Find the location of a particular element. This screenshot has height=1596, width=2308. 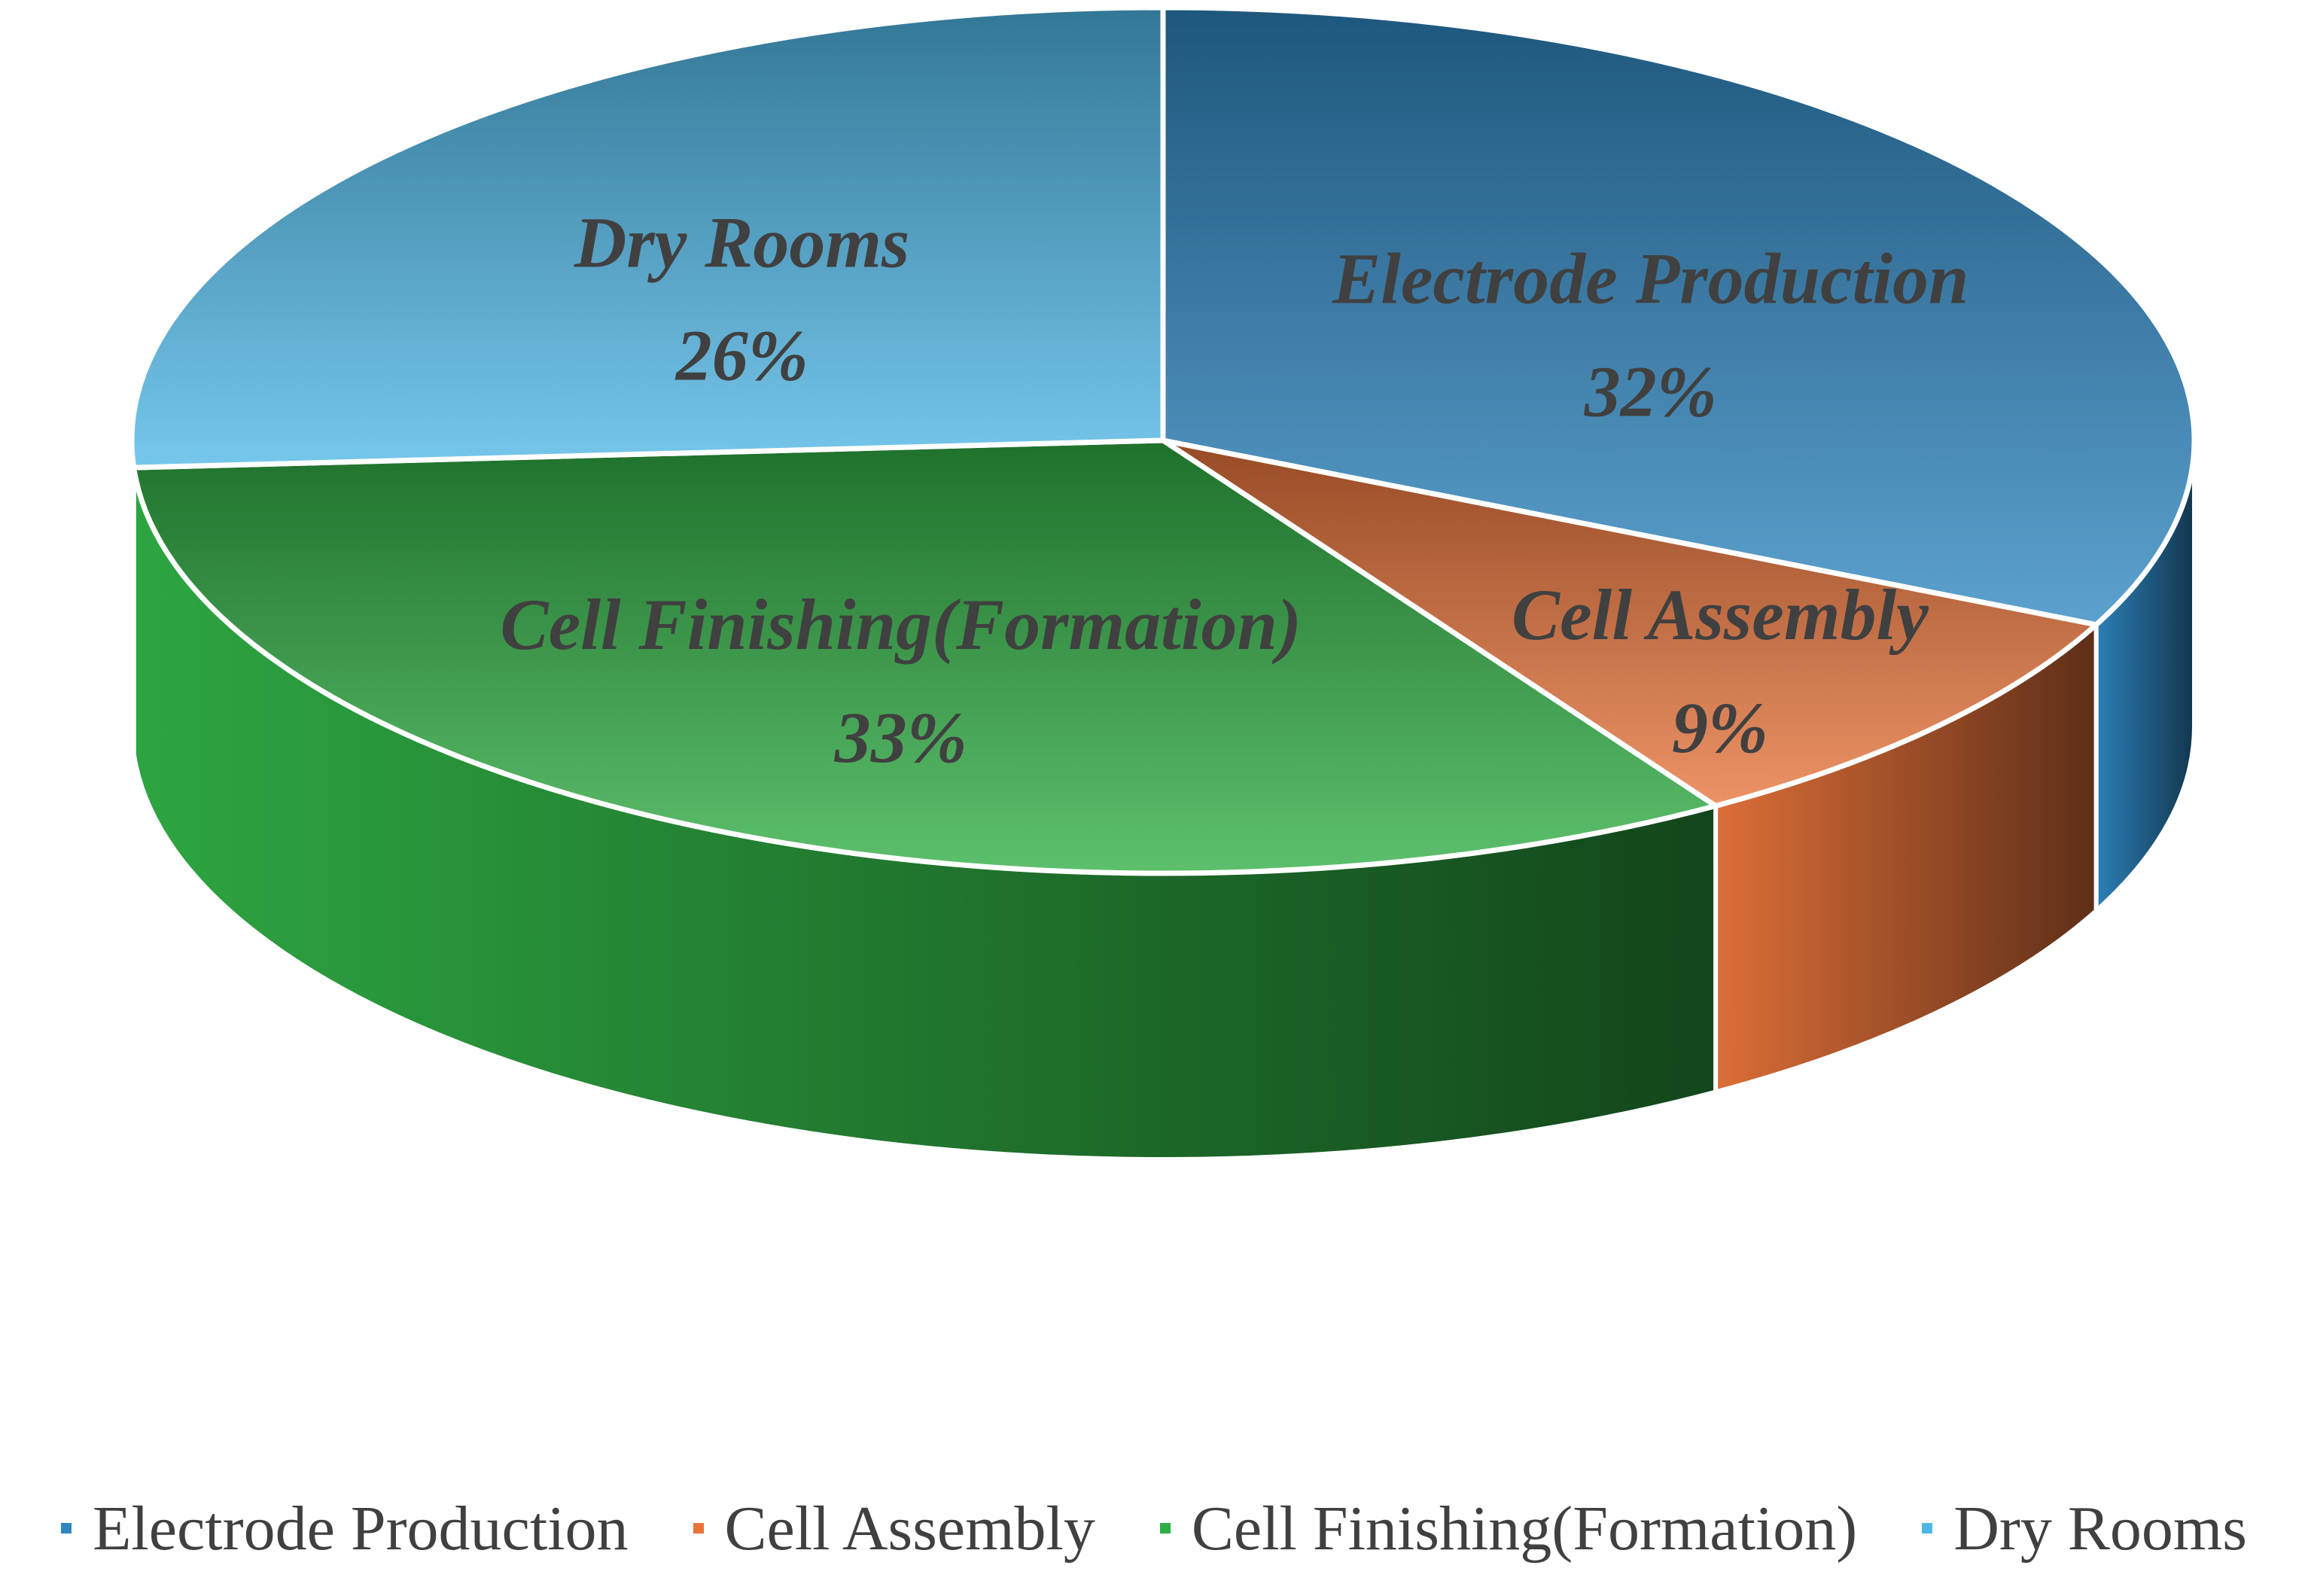

slice-value-dry-rooms: 26% is located at coordinates (741, 356).